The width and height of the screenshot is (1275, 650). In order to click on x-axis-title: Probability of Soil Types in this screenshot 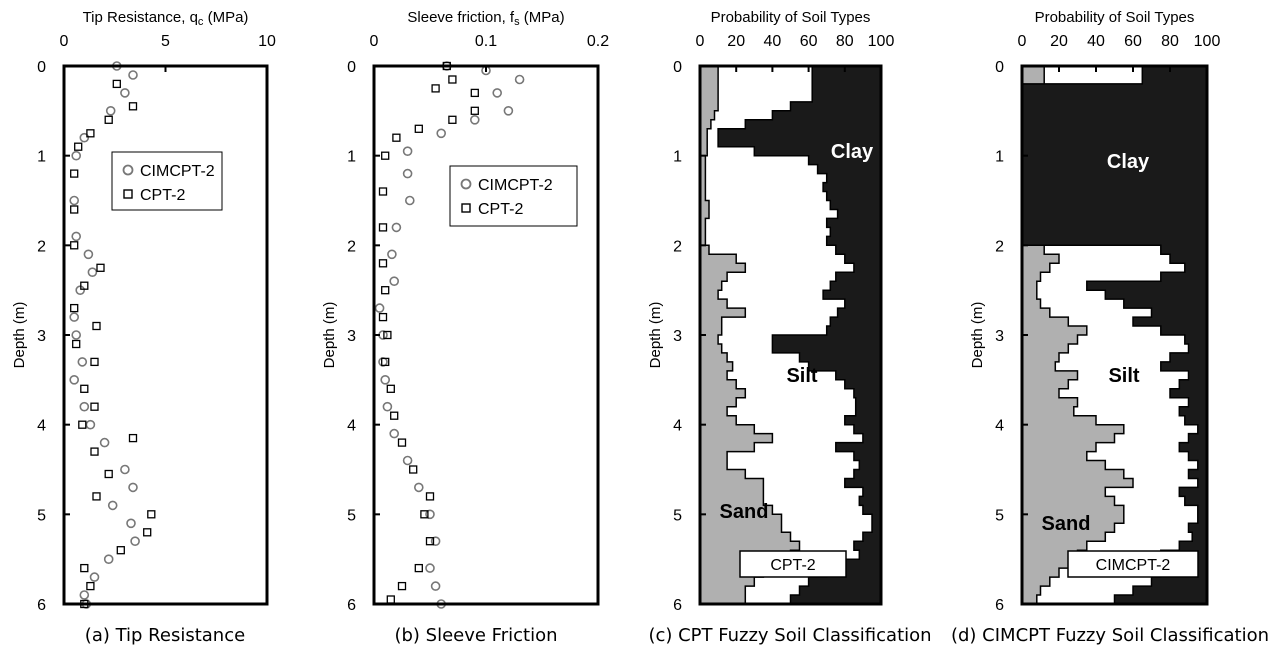, I will do `click(791, 17)`.